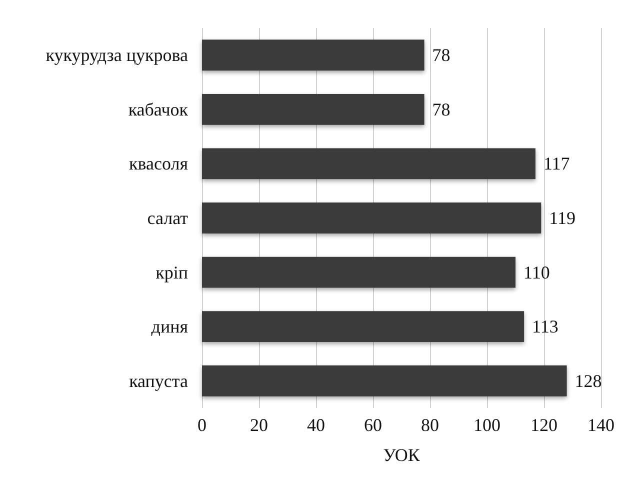 The width and height of the screenshot is (632, 492). I want to click on x-tick-label: 0, so click(202, 425).